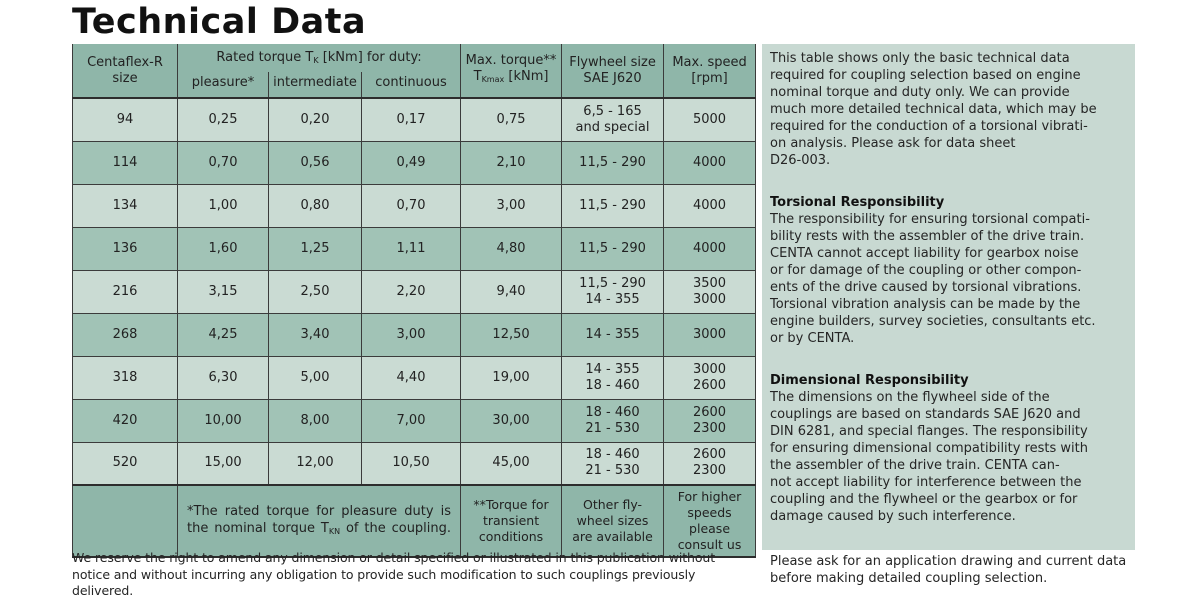  I want to click on column-header-max-torque: Max. torque** TKmax [kNm], so click(511, 71).